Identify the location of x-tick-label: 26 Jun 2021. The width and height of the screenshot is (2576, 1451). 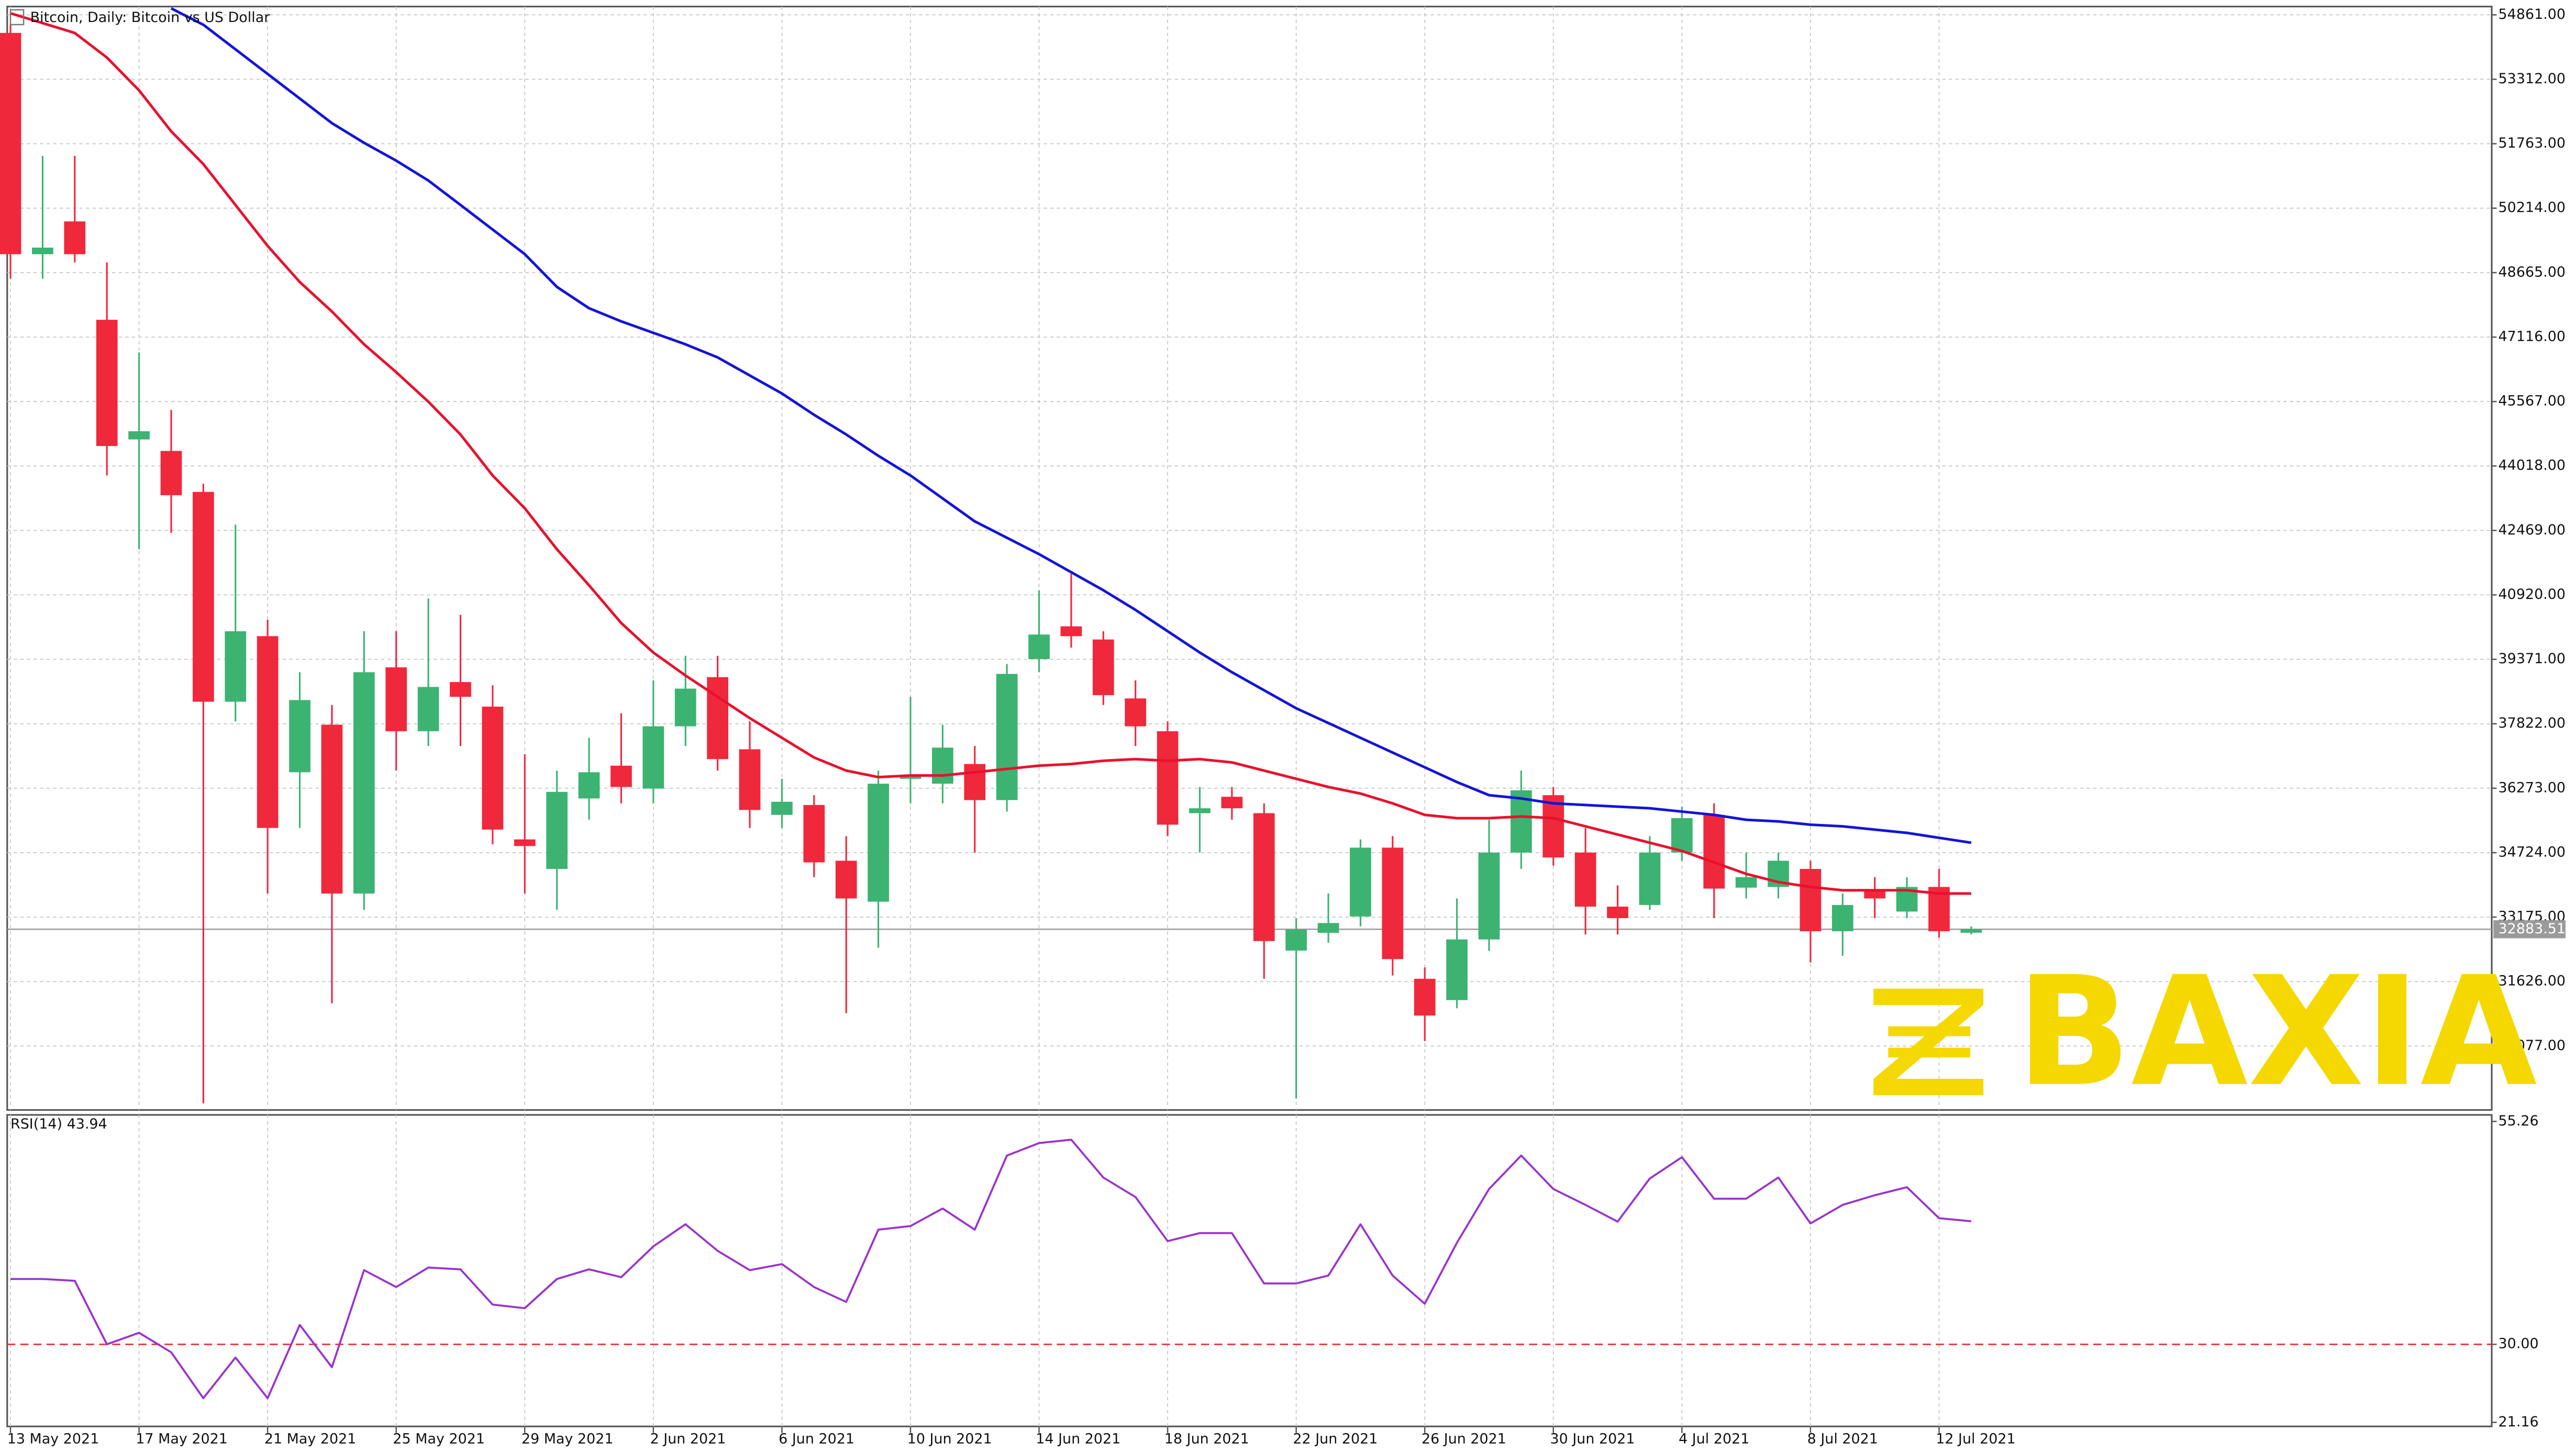
(1464, 1439).